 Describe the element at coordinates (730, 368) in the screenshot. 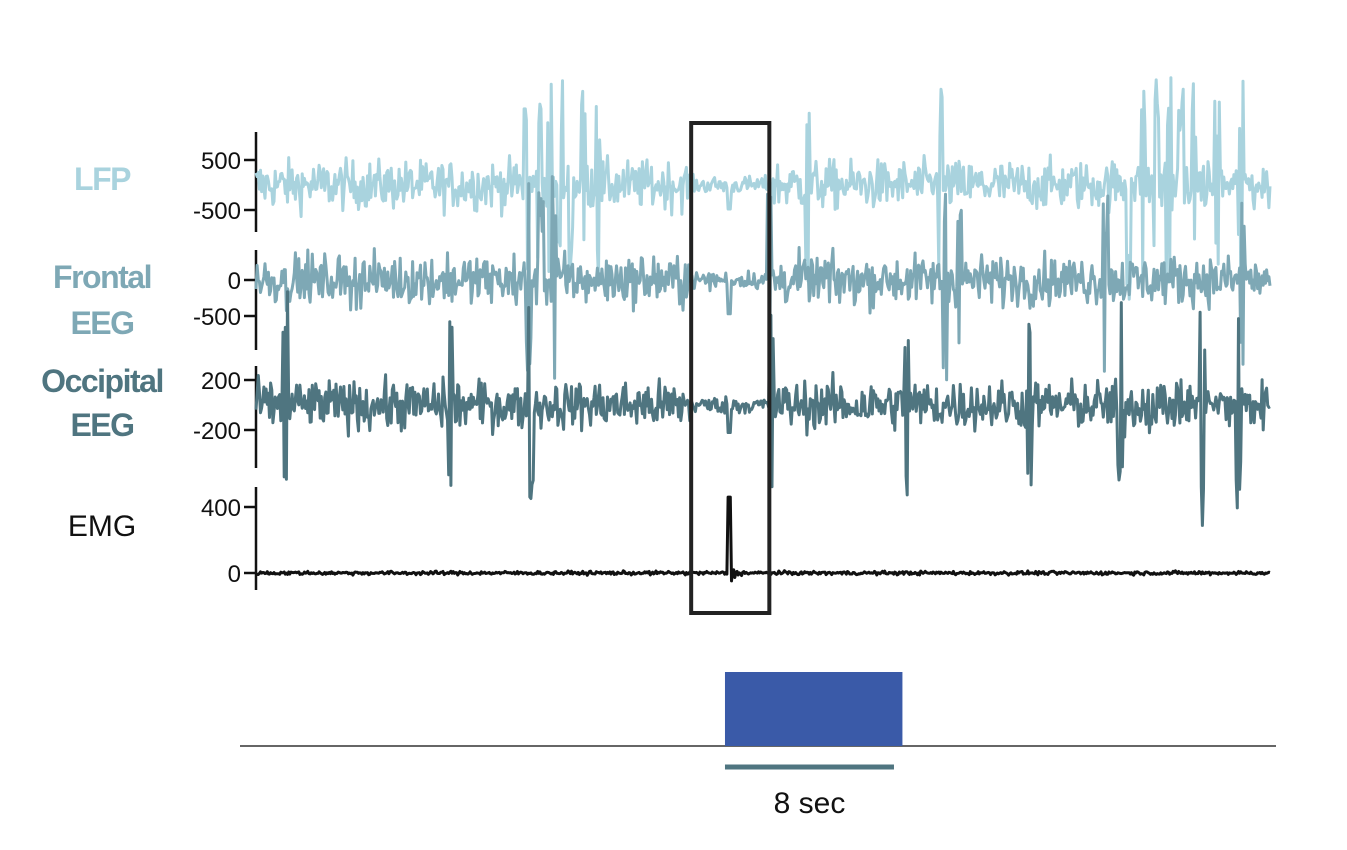

I see `event-window-box` at that location.